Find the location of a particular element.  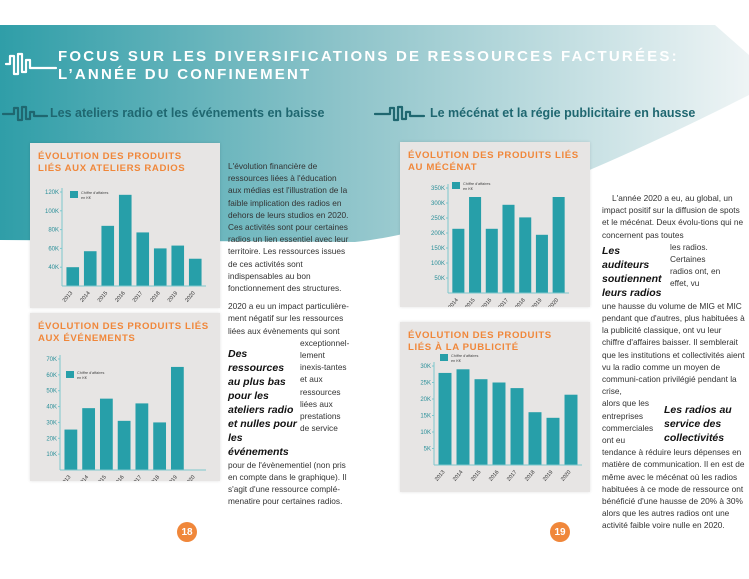

y-tick-label: 250K is located at coordinates (438, 219).